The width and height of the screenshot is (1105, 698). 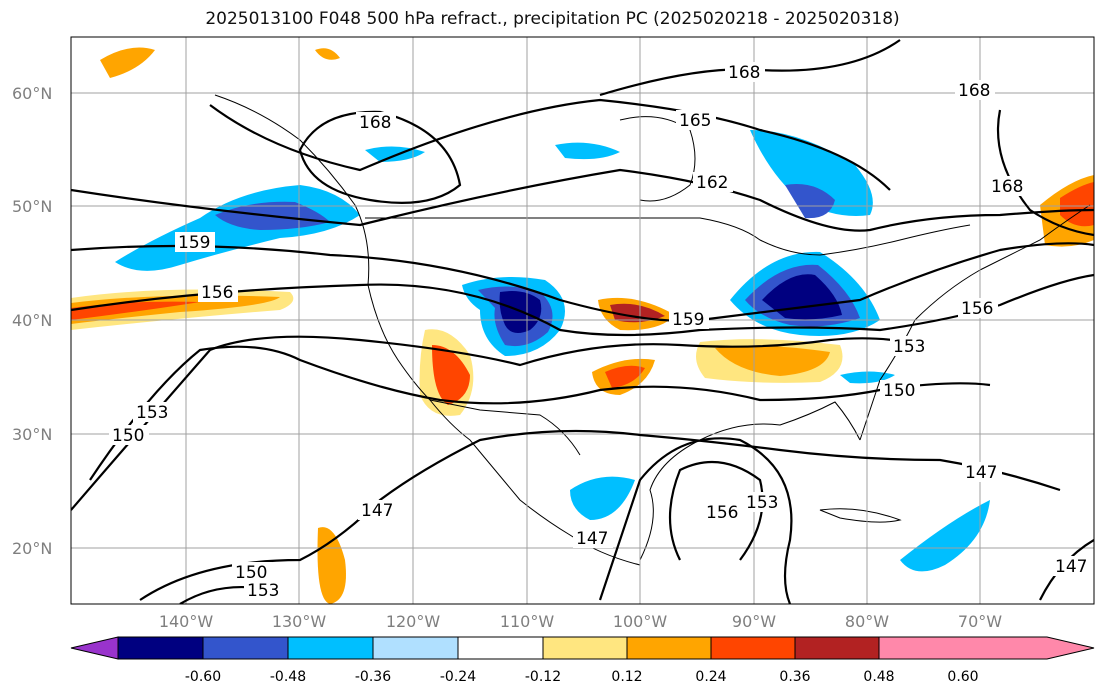 I want to click on colorbar-tick-label: -0.48, so click(x=288, y=677).